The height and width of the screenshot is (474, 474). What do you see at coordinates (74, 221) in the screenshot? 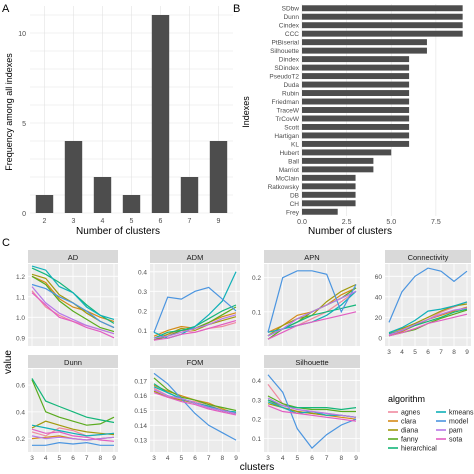
I see `panel-a-xtick-label: 3` at bounding box center [74, 221].